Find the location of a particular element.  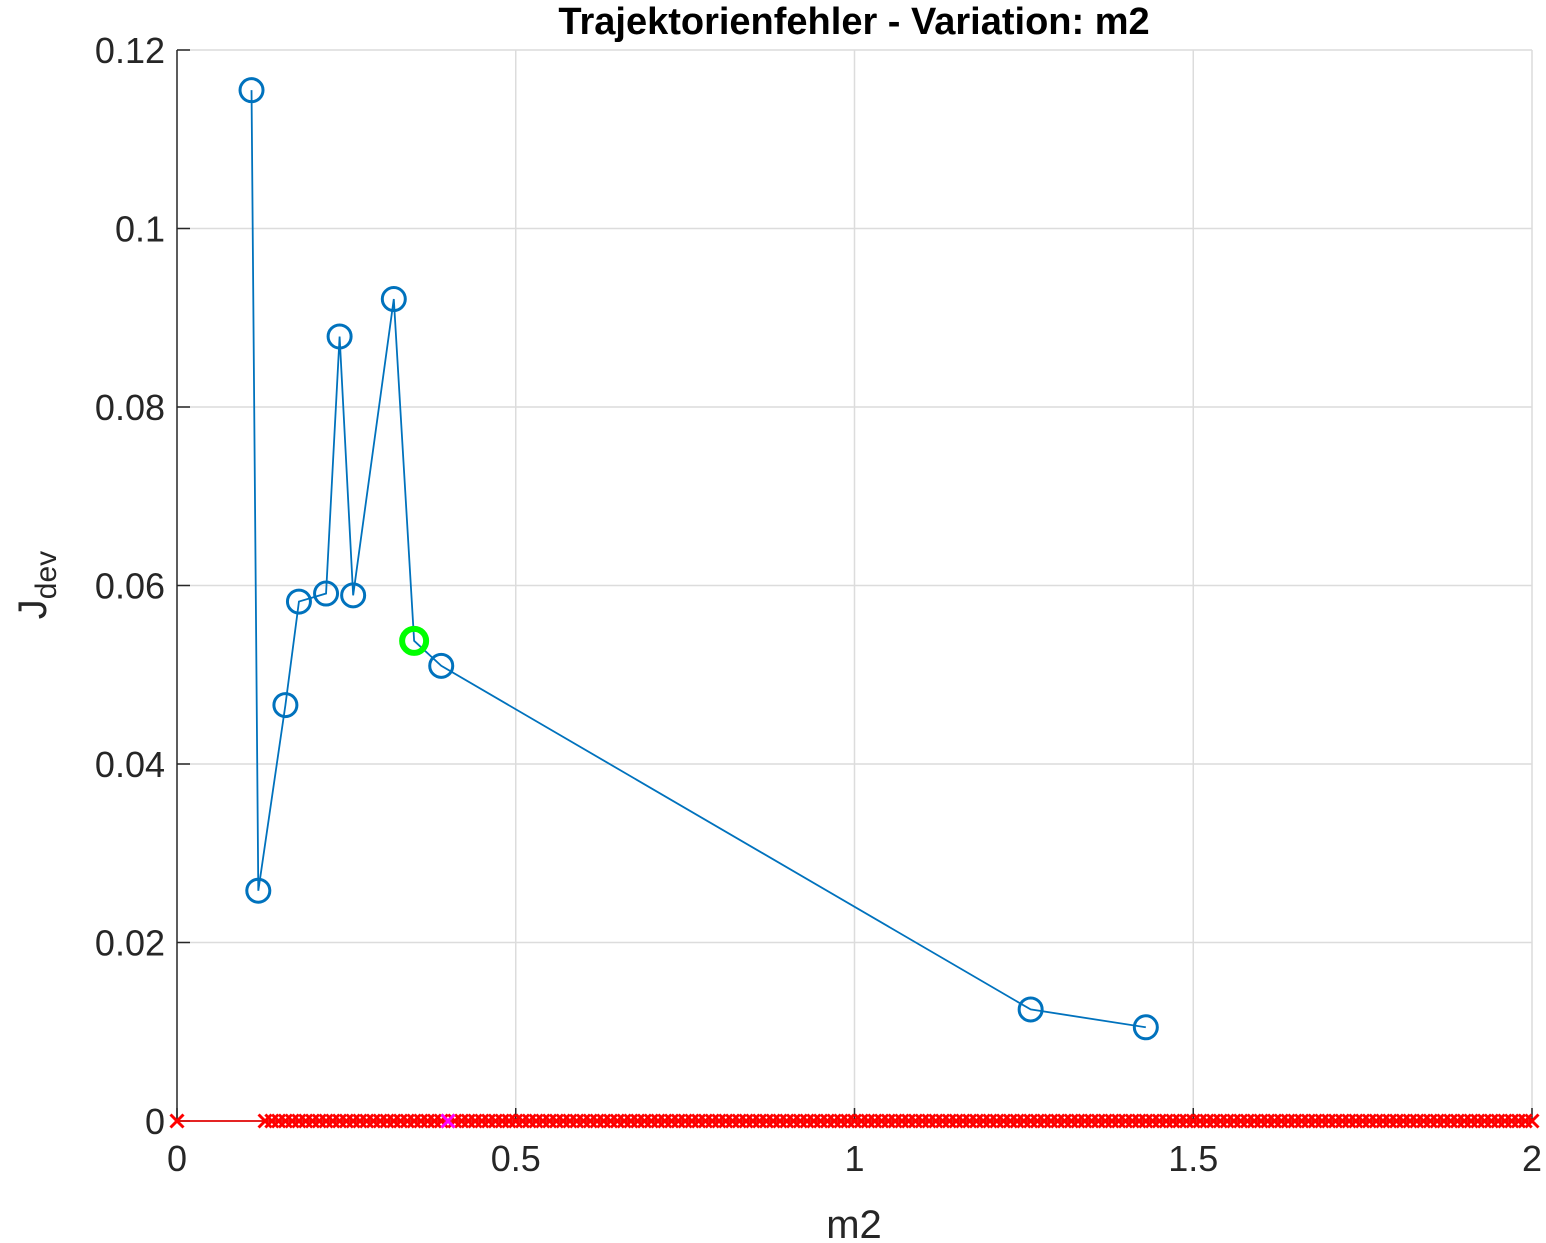

x-tick-label: 1 is located at coordinates (854, 1158).